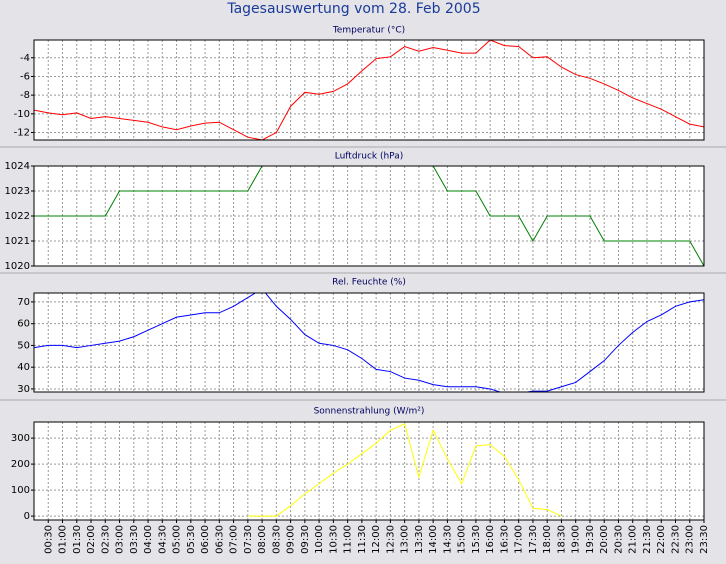 The width and height of the screenshot is (726, 564). What do you see at coordinates (205, 539) in the screenshot?
I see `x-tick-label: 06:00` at bounding box center [205, 539].